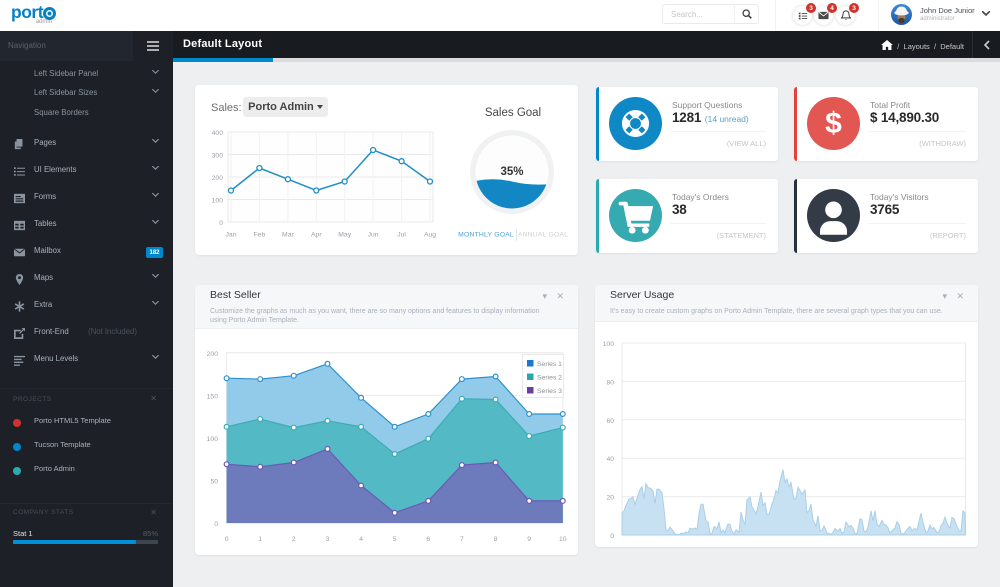  What do you see at coordinates (549, 378) in the screenshot?
I see `svg-text: Series 2` at bounding box center [549, 378].